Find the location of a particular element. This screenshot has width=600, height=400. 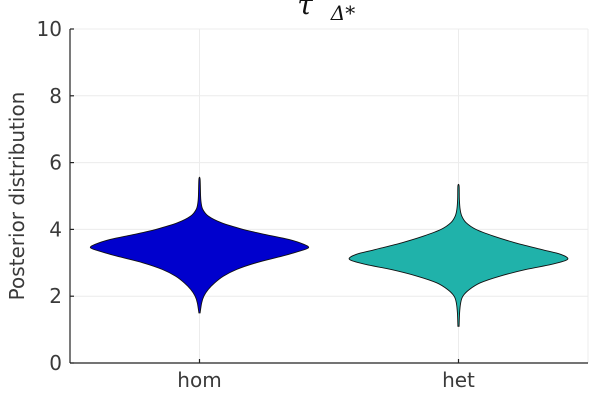

y-tick-labels: 0 2 4 6 8 10 is located at coordinates (55, 196).